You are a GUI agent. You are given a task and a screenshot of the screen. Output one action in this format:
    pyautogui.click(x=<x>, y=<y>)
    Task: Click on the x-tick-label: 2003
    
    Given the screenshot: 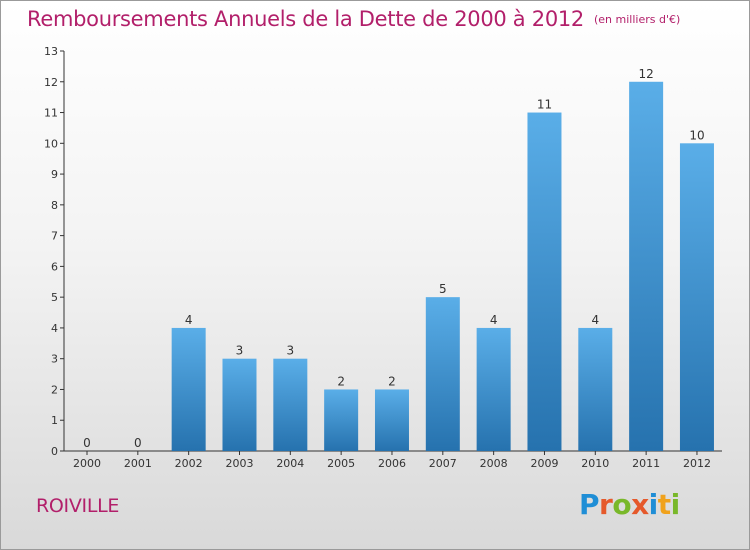 What is the action you would take?
    pyautogui.click(x=239, y=463)
    